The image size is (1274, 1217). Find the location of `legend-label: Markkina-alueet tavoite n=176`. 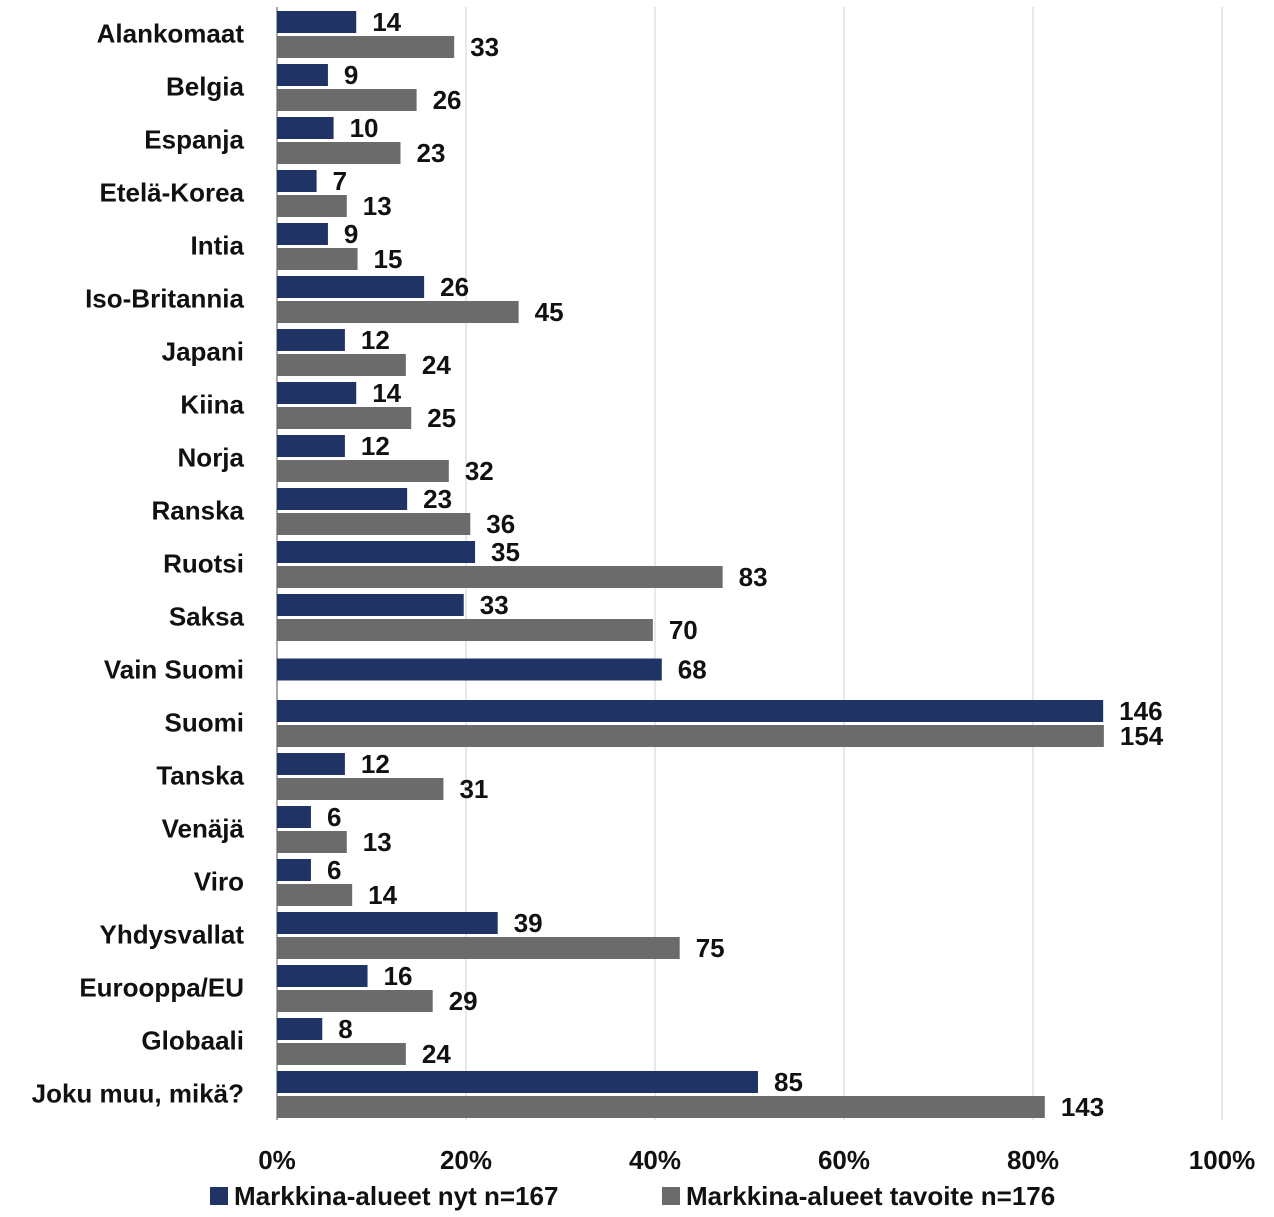

legend-label: Markkina-alueet tavoite n=176 is located at coordinates (870, 1196).